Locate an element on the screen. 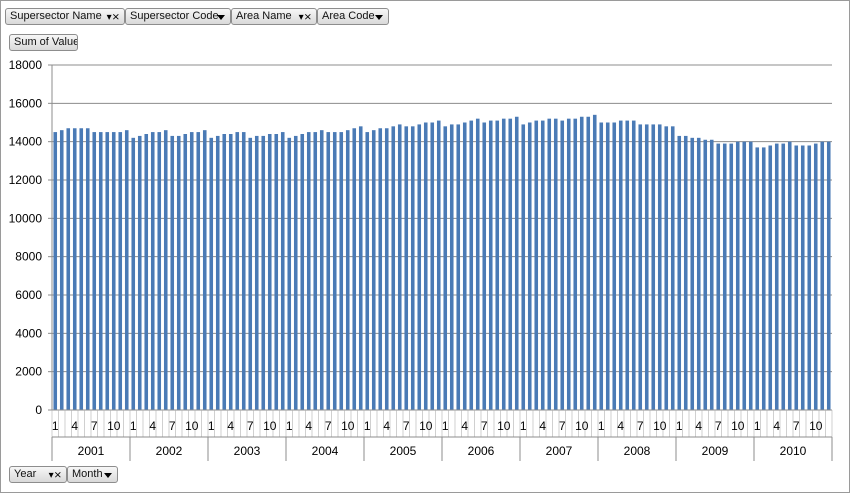  field-area-name: Area Name ▾⨯ is located at coordinates (274, 16).